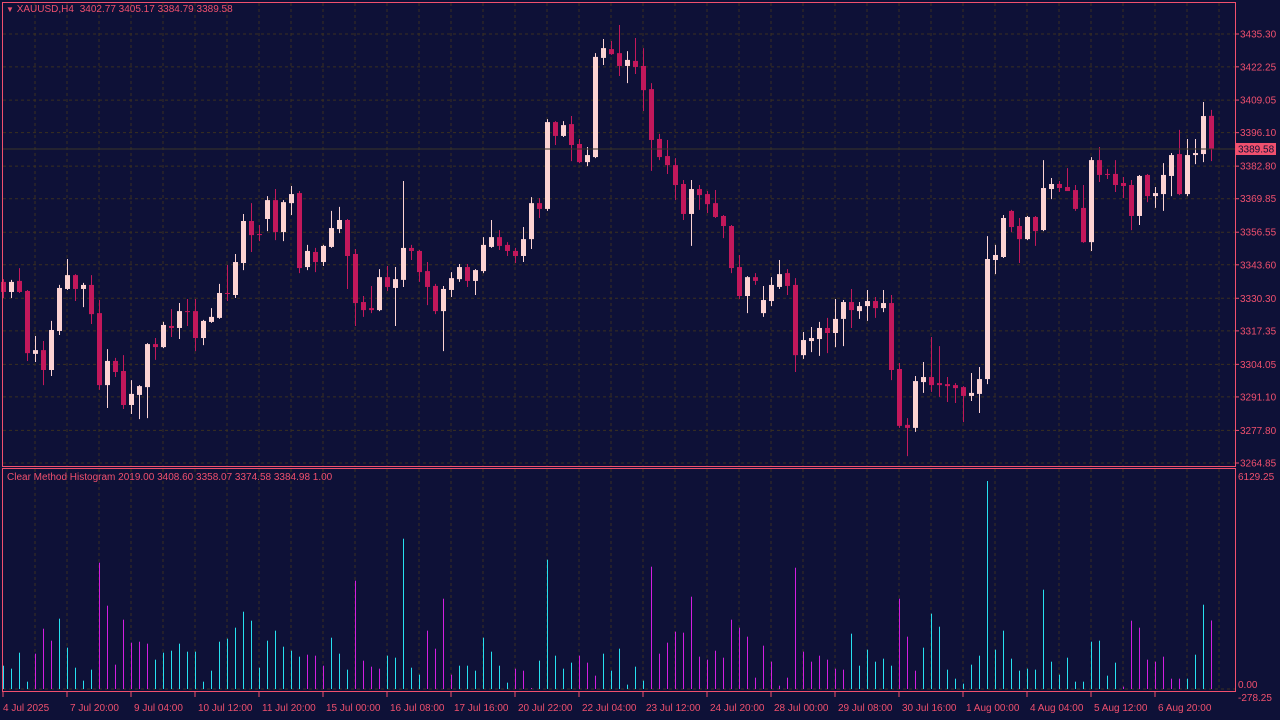 Image resolution: width=1280 pixels, height=720 pixels. I want to click on price-tick-label: 3422.25, so click(1258, 67).